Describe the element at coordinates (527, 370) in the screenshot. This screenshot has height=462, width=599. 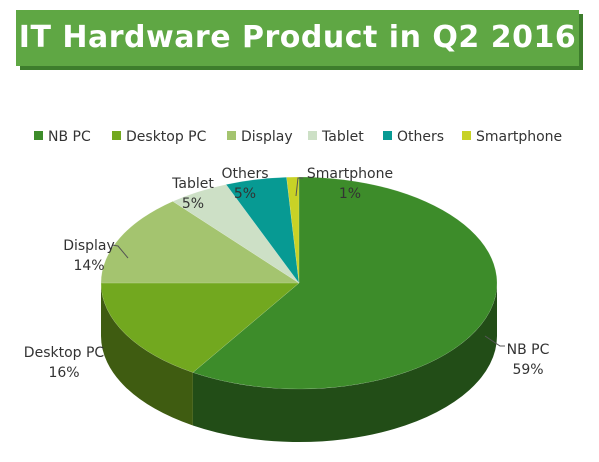
I see `data-label-value-nb-pc: 59%` at that location.